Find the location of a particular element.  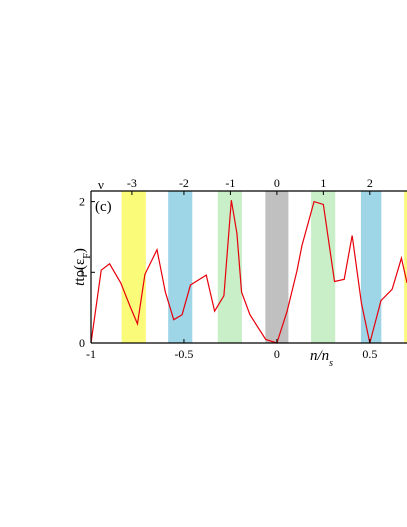

top-tick-label-4: 1 is located at coordinates (323, 183).